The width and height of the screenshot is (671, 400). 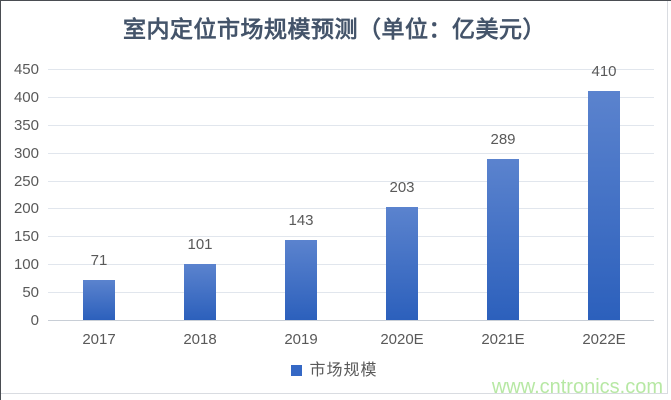 What do you see at coordinates (34, 320) in the screenshot?
I see `y-axis-tick-label: 0` at bounding box center [34, 320].